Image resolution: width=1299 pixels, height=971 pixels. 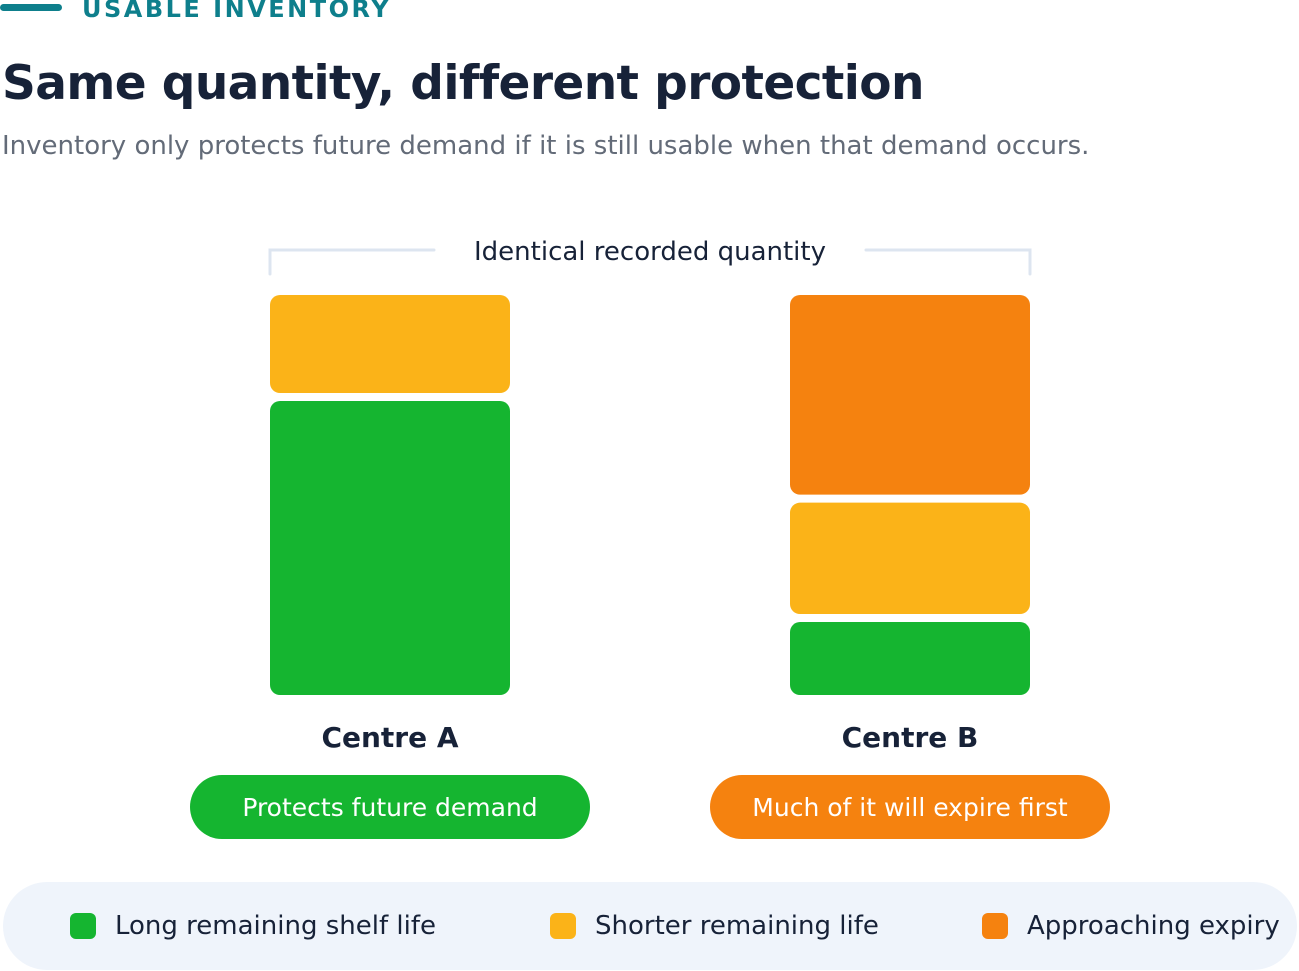 What do you see at coordinates (737, 926) in the screenshot?
I see `legend-label-shorter: Shorter remaining life` at bounding box center [737, 926].